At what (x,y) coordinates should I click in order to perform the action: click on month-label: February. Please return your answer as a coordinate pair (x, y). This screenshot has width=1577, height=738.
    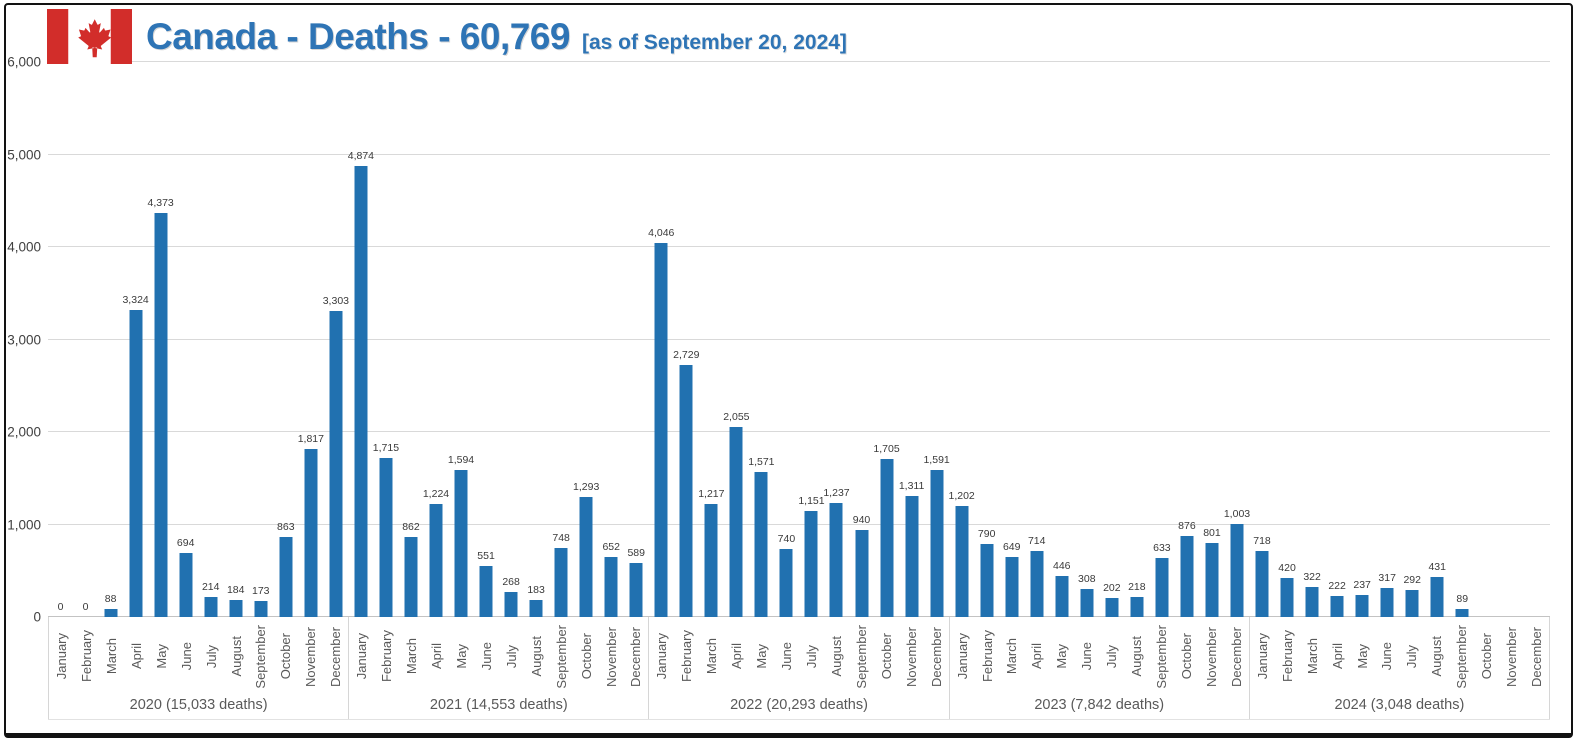
    Looking at the image, I should click on (987, 656).